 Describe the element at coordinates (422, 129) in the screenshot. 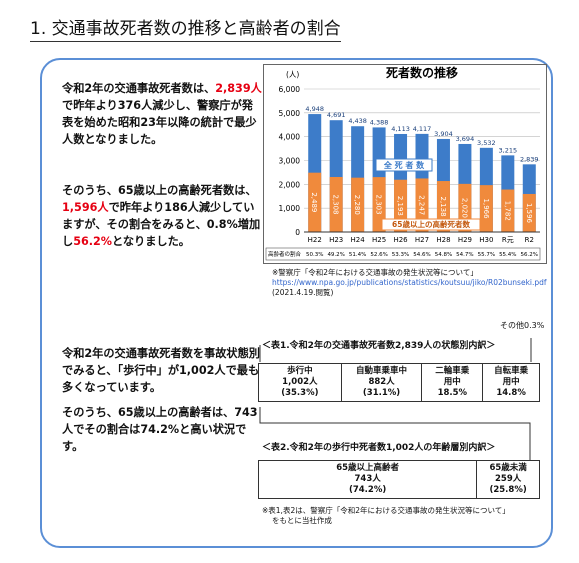

I see `value-label: 4,117` at that location.